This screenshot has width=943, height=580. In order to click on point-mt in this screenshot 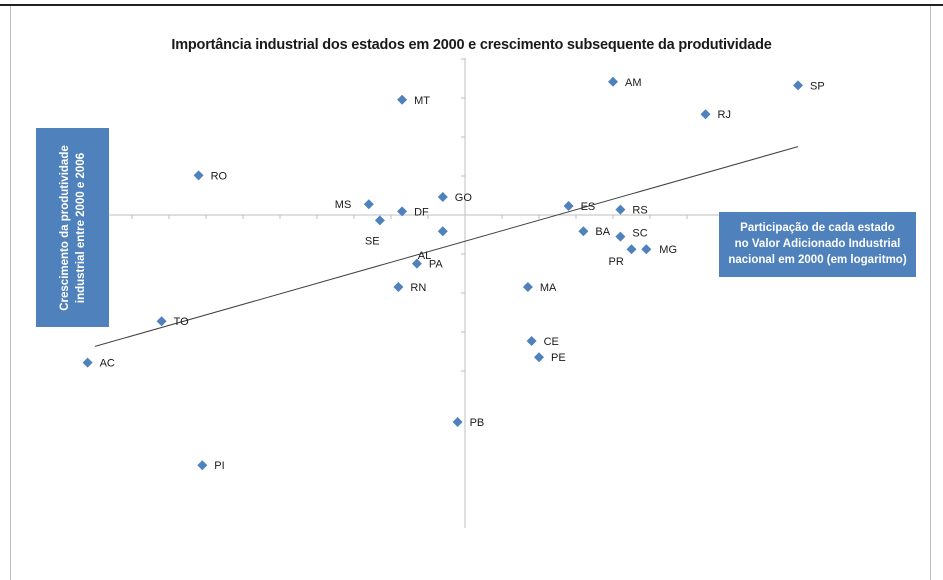, I will do `click(402, 99)`.